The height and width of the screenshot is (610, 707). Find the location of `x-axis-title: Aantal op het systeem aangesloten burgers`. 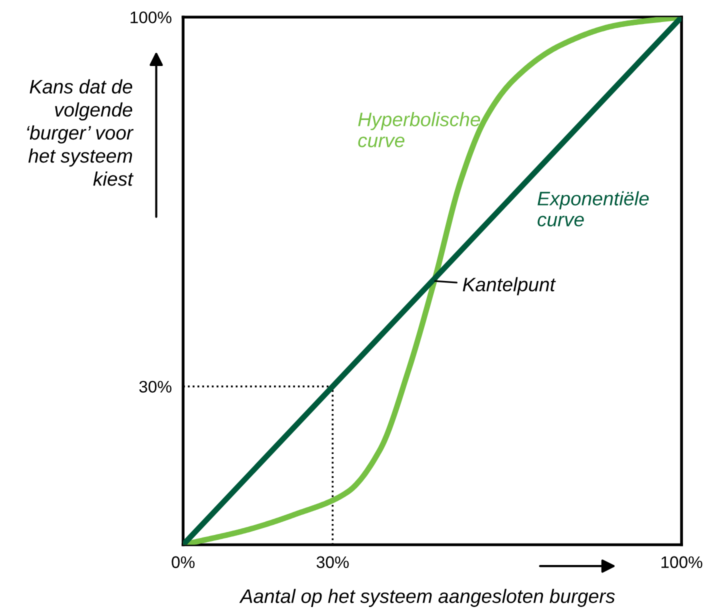

x-axis-title: Aantal op het systeem aangesloten burgers is located at coordinates (427, 597).